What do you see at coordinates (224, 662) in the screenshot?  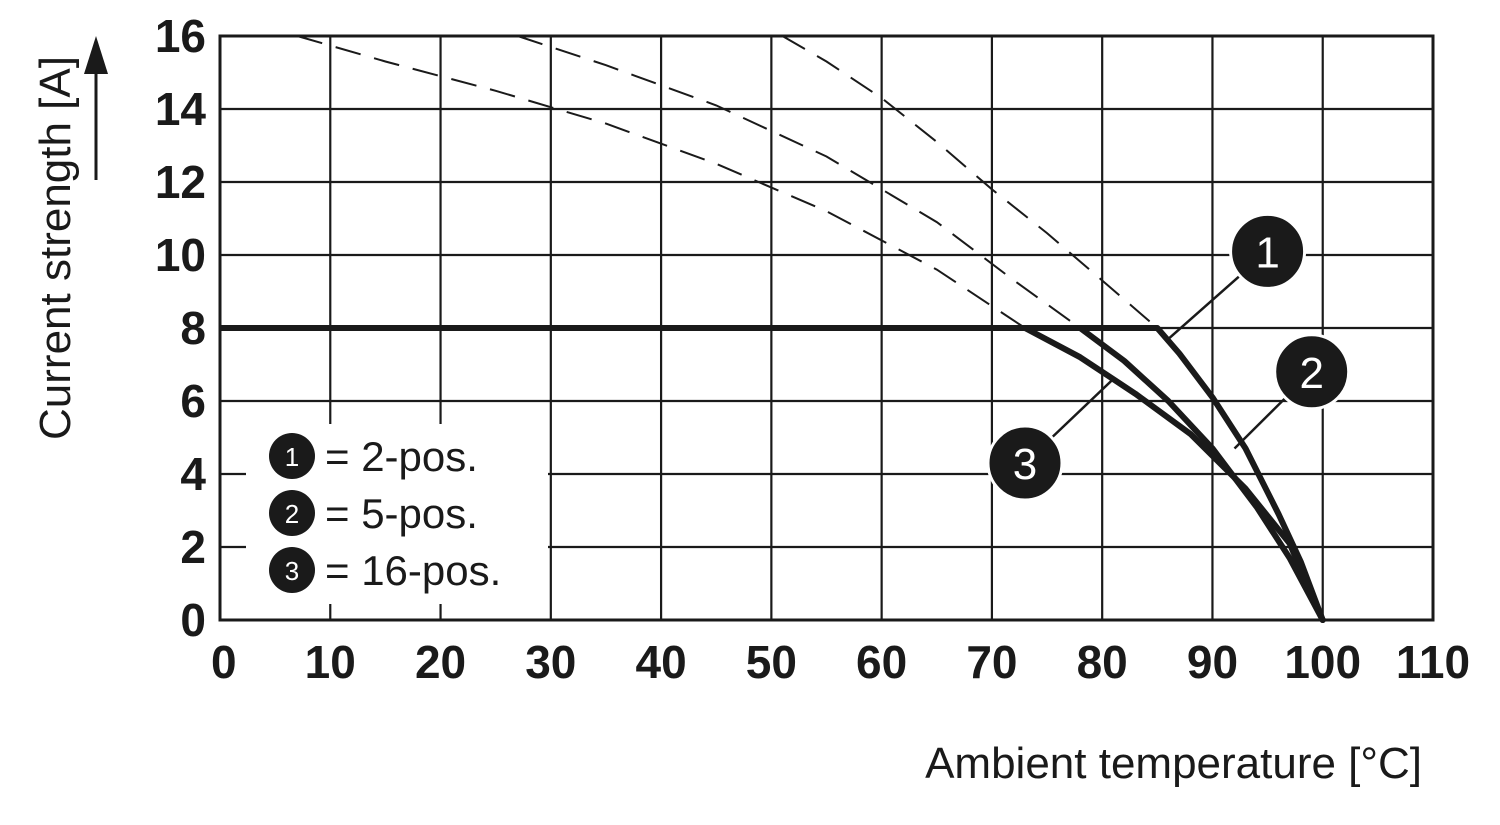 I see `x-tick-label: 0` at bounding box center [224, 662].